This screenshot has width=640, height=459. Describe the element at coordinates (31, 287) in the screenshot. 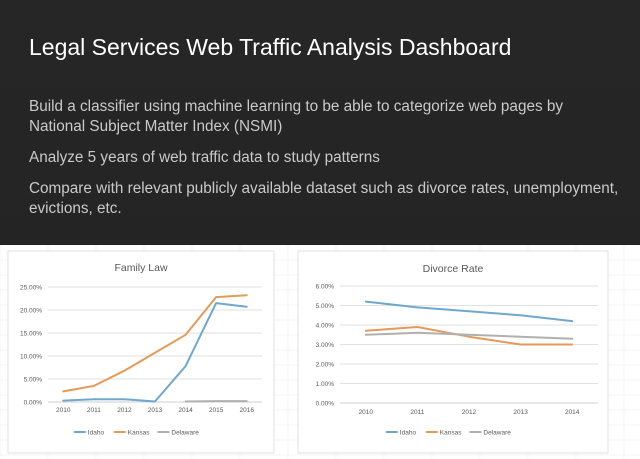

I see `y-tick-label: 25.00%` at that location.